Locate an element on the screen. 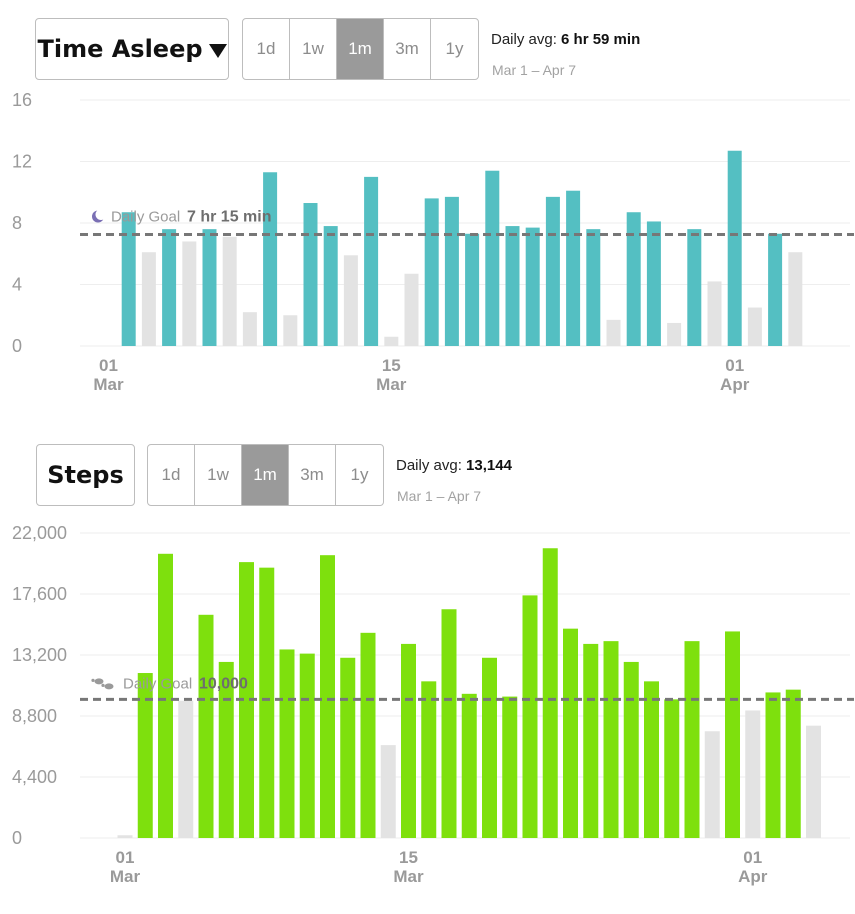 This screenshot has height=914, width=855. x-tick-month: Apr is located at coordinates (735, 384).